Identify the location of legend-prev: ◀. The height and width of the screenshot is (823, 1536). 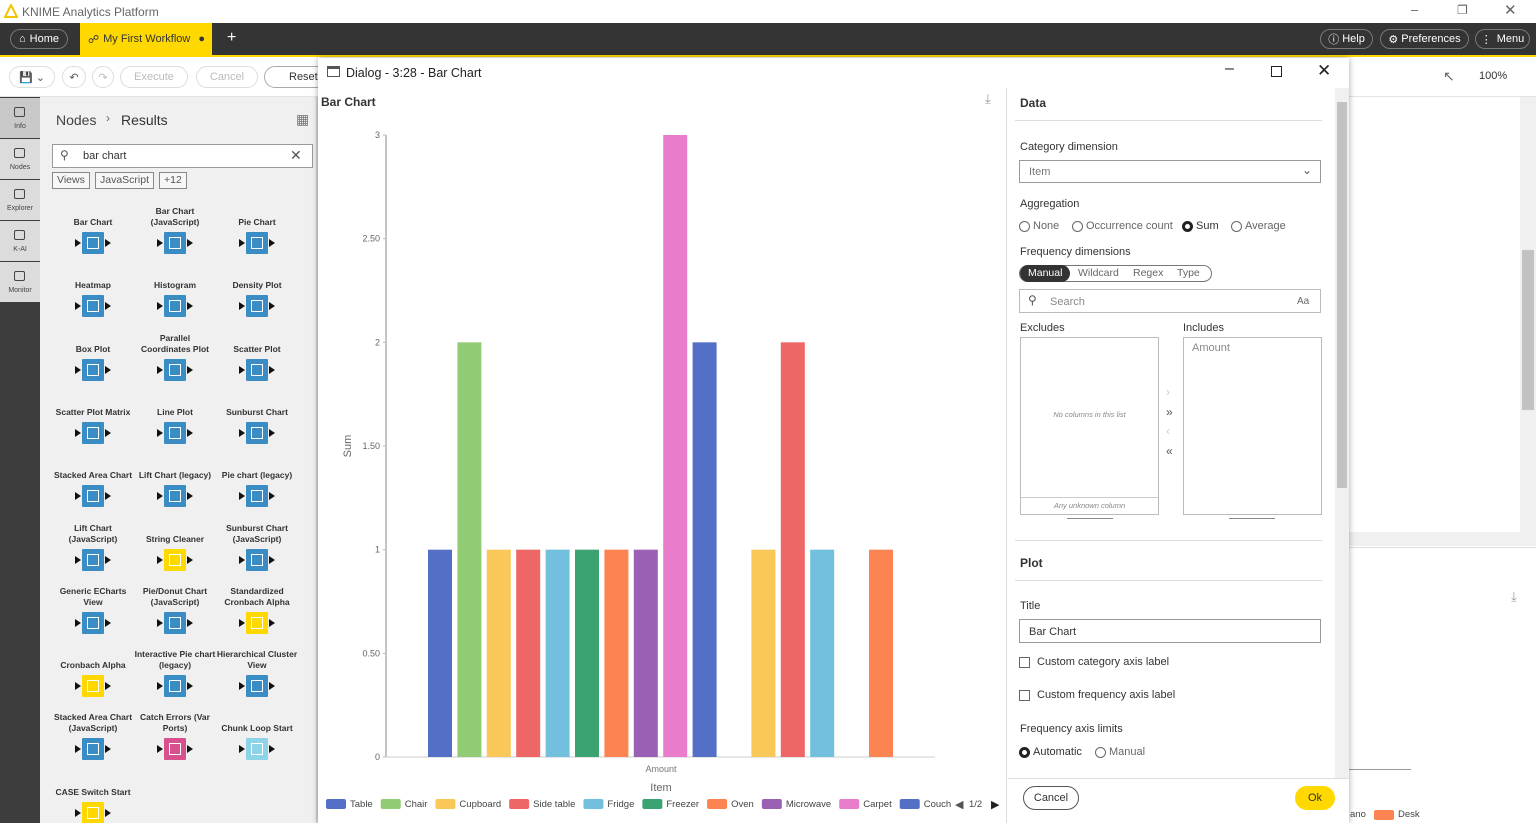
(959, 805).